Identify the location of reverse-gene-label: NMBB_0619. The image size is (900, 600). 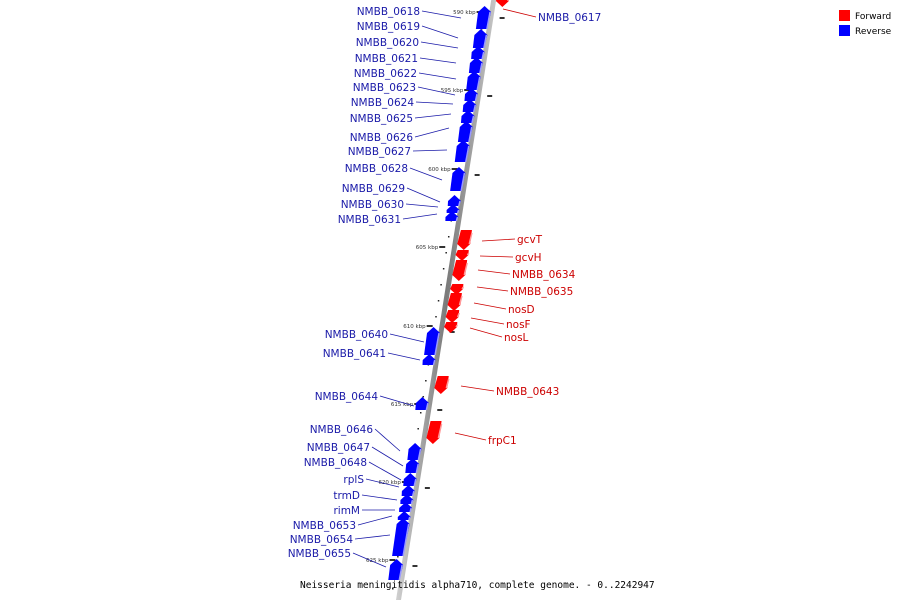
(388, 27).